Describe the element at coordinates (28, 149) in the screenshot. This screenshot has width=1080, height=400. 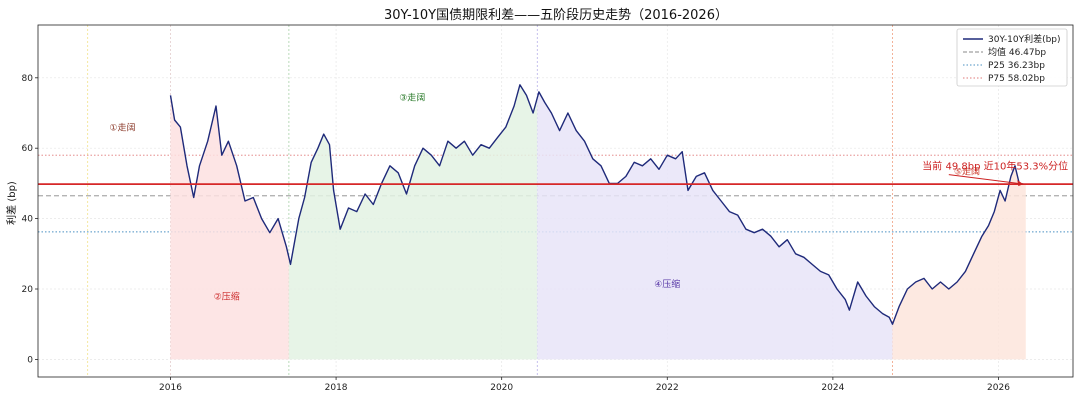
I see `y-tick-label: 60` at that location.